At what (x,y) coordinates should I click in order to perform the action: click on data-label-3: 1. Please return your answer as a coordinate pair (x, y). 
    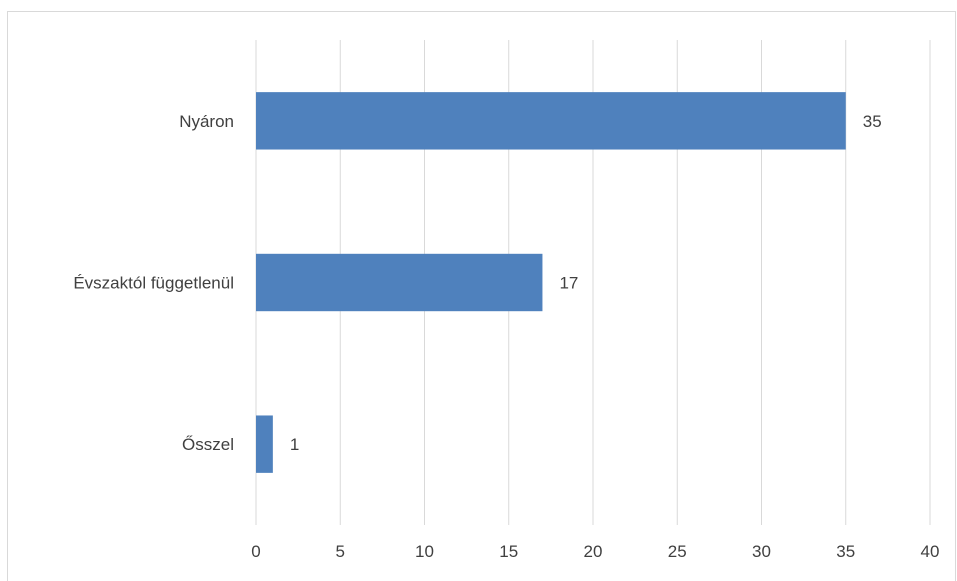
    Looking at the image, I should click on (294, 444).